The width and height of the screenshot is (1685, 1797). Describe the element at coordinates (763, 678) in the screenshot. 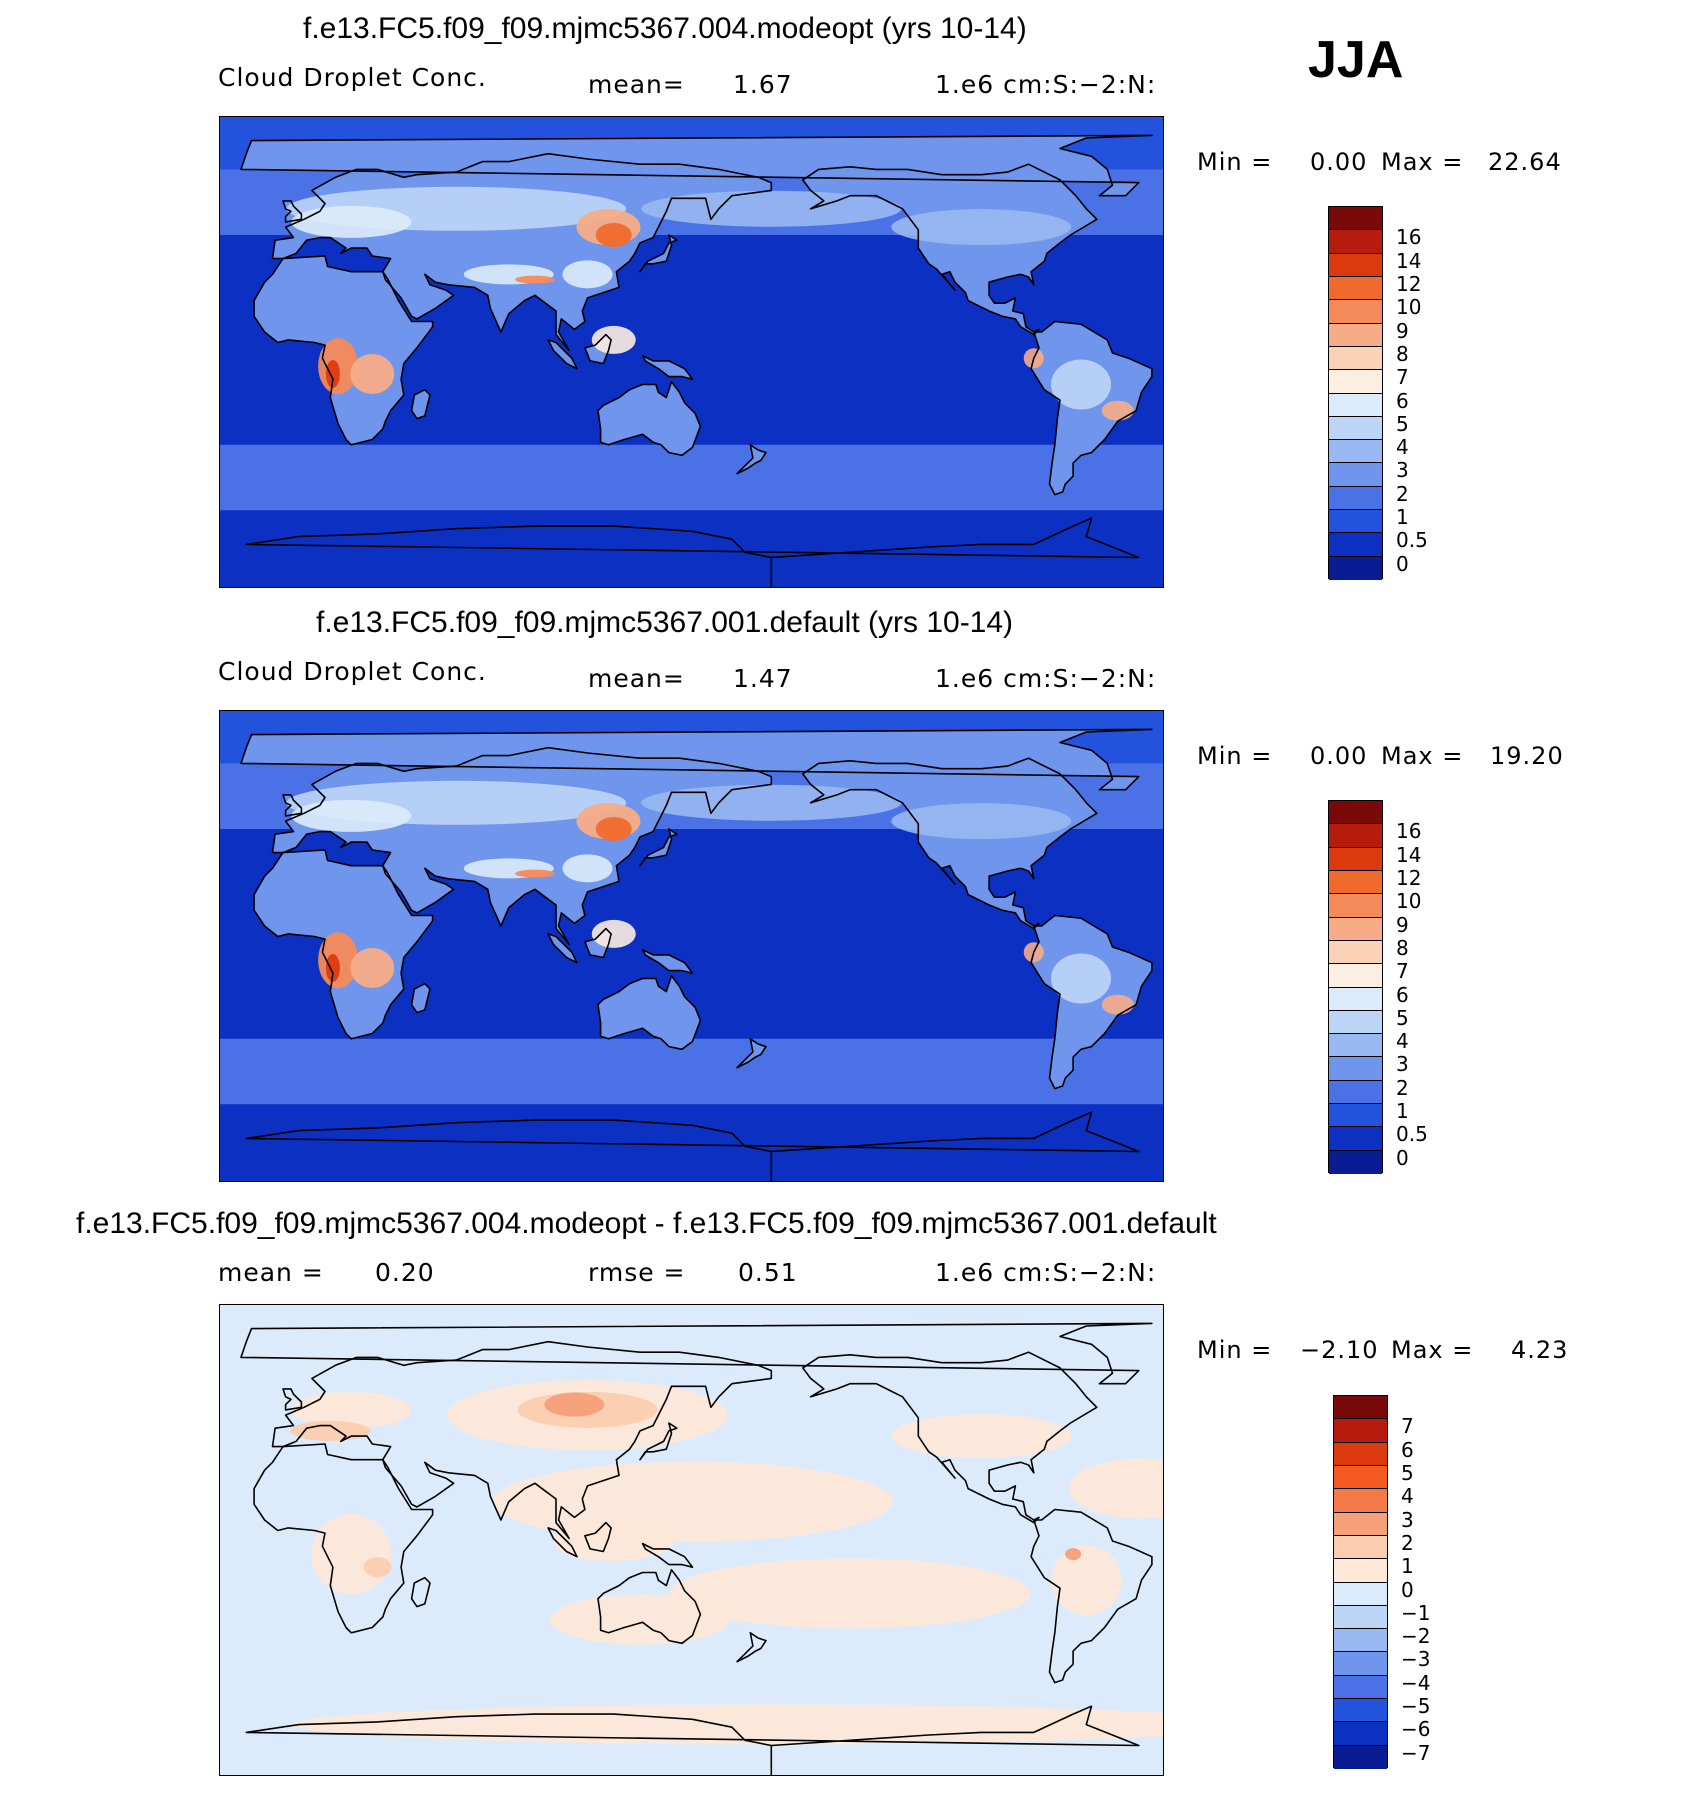

I see `panel-2-mean-value: 1.47` at that location.